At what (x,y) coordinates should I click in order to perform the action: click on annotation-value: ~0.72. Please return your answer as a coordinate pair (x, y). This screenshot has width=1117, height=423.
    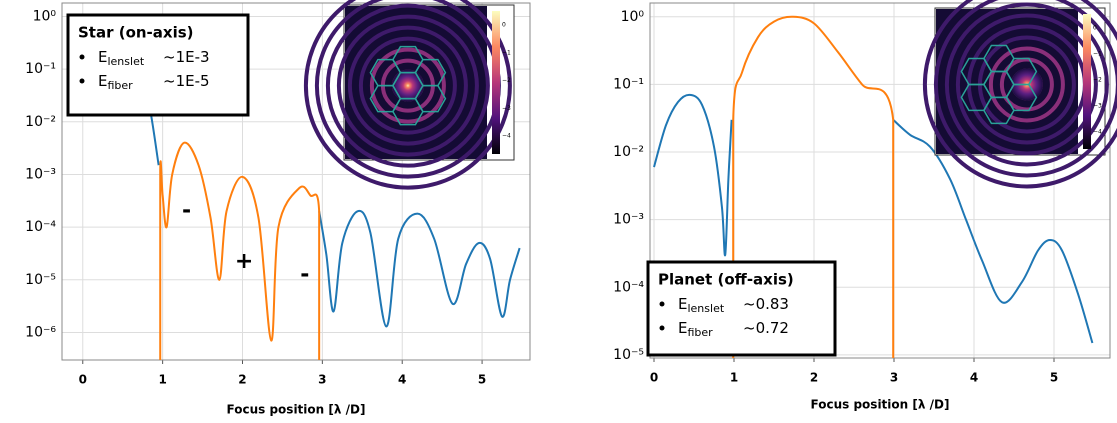
    Looking at the image, I should click on (766, 328).